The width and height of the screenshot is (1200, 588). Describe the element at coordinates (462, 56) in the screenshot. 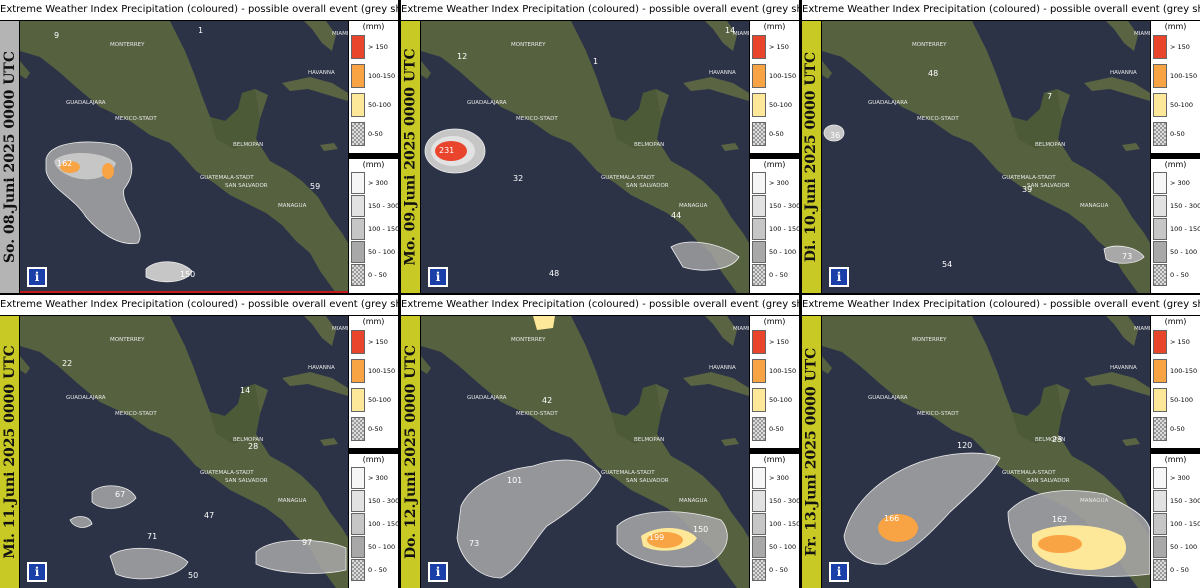

I see `value-label: 12` at that location.